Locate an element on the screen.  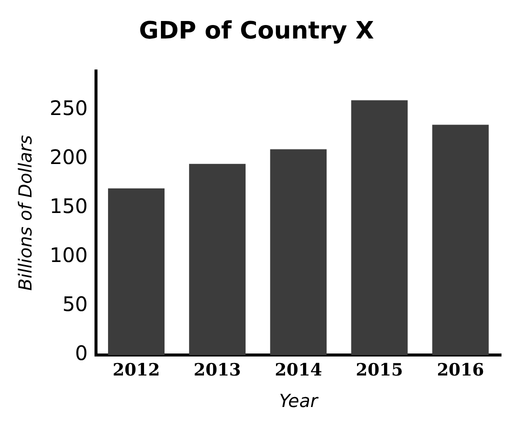
chart-title: GDP of Country X is located at coordinates (256, 30).